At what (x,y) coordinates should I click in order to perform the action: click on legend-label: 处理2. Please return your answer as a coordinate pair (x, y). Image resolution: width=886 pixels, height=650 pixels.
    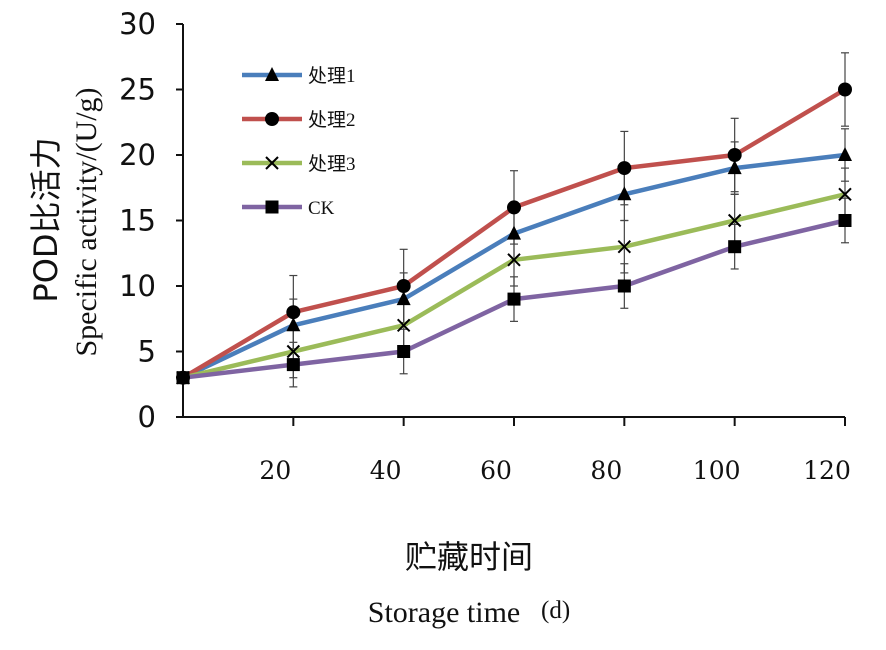
    Looking at the image, I should click on (332, 120).